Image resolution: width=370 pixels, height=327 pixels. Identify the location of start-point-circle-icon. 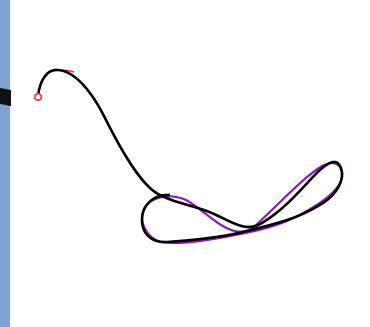
(38, 97).